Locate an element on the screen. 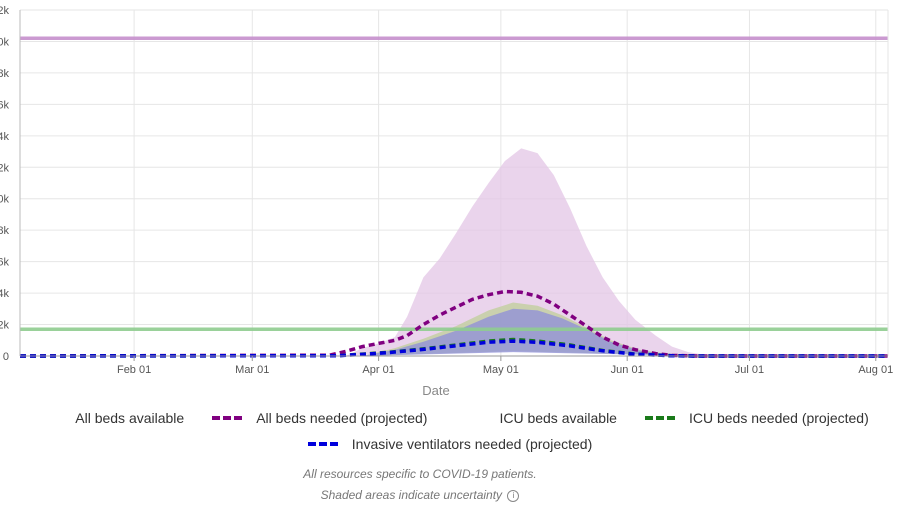 The height and width of the screenshot is (511, 900). y-tick-label: 6k is located at coordinates (4, 263).